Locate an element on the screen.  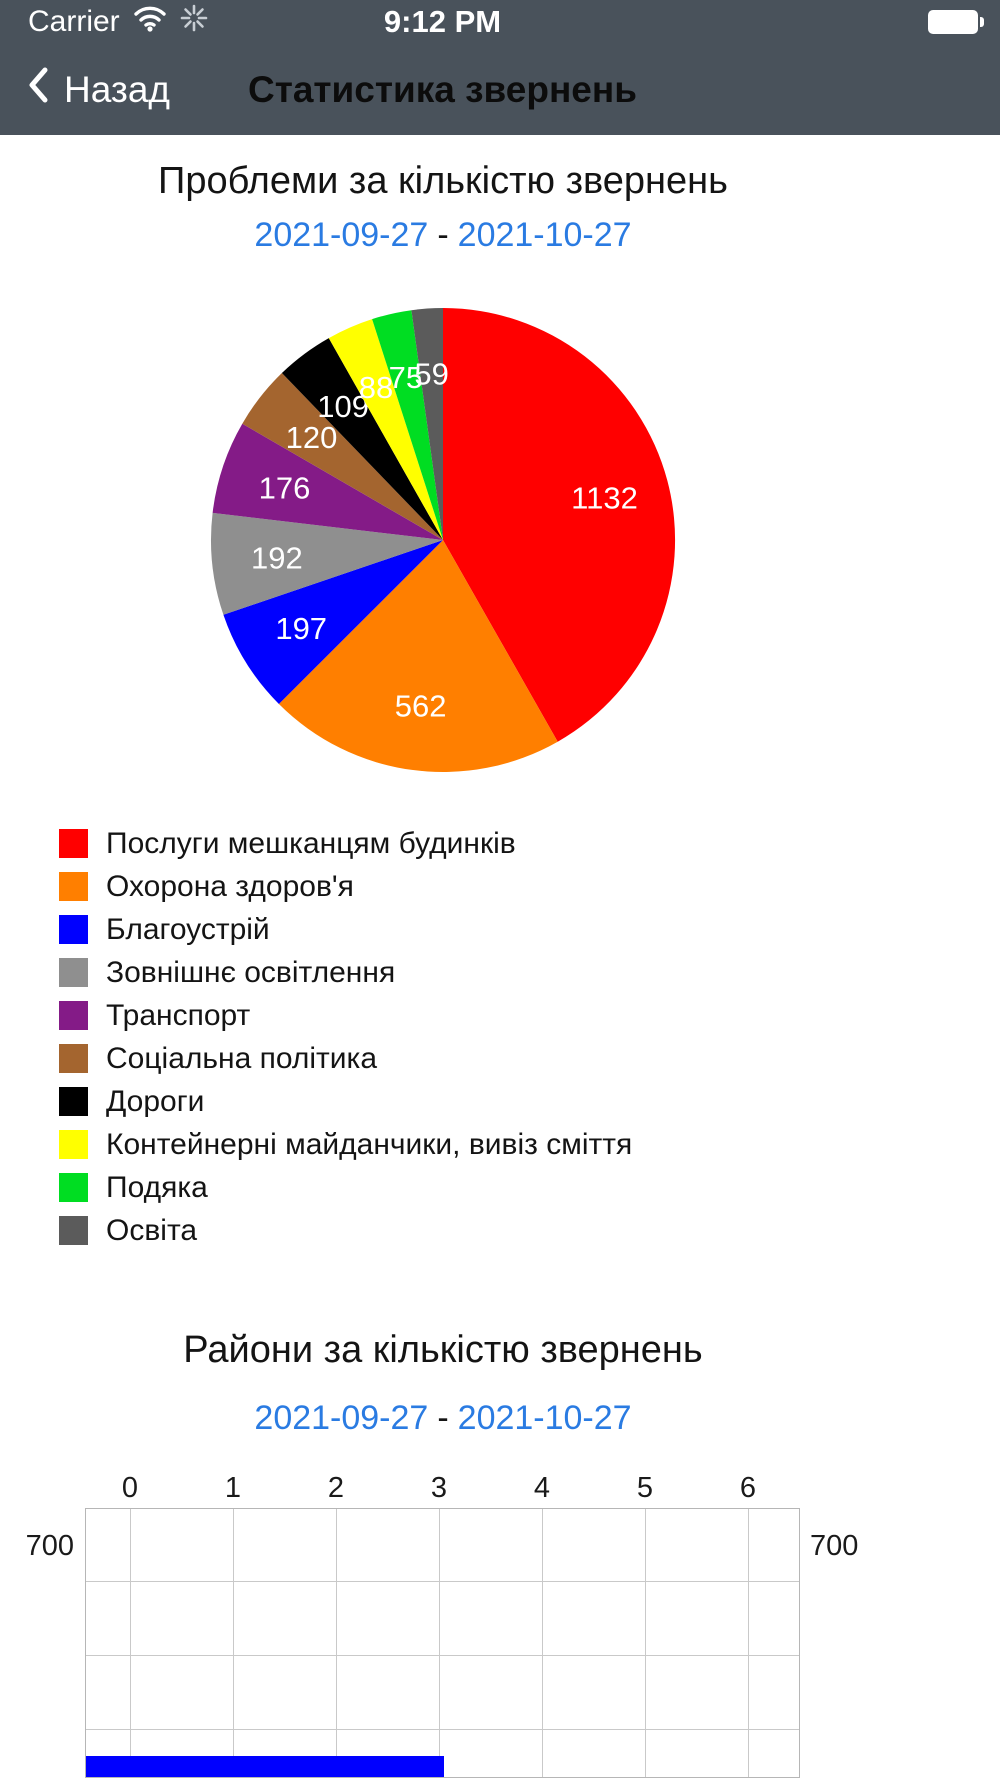
pie-value-label: 562 is located at coordinates (421, 706).